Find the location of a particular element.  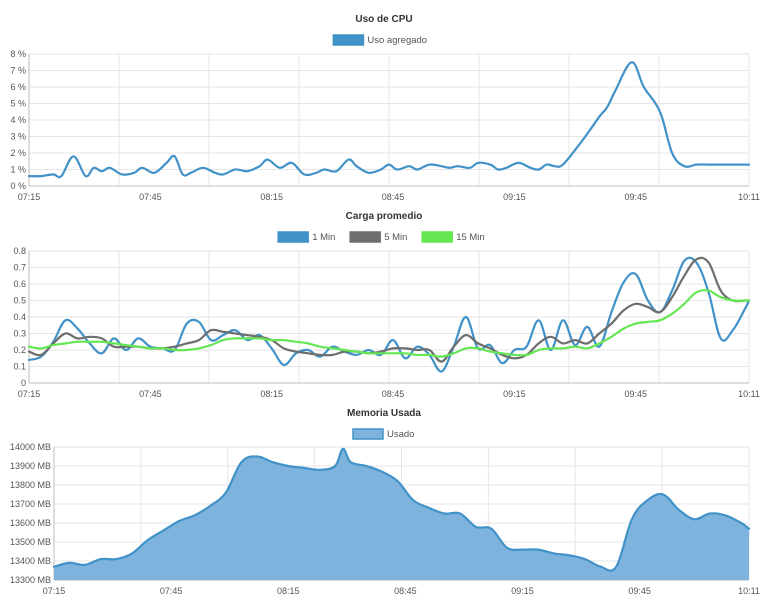

y-tick-label: 7 % is located at coordinates (18, 71).